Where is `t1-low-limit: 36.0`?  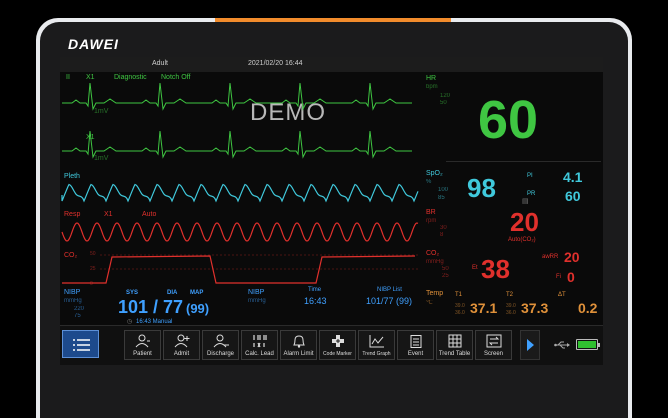 t1-low-limit: 36.0 is located at coordinates (460, 313).